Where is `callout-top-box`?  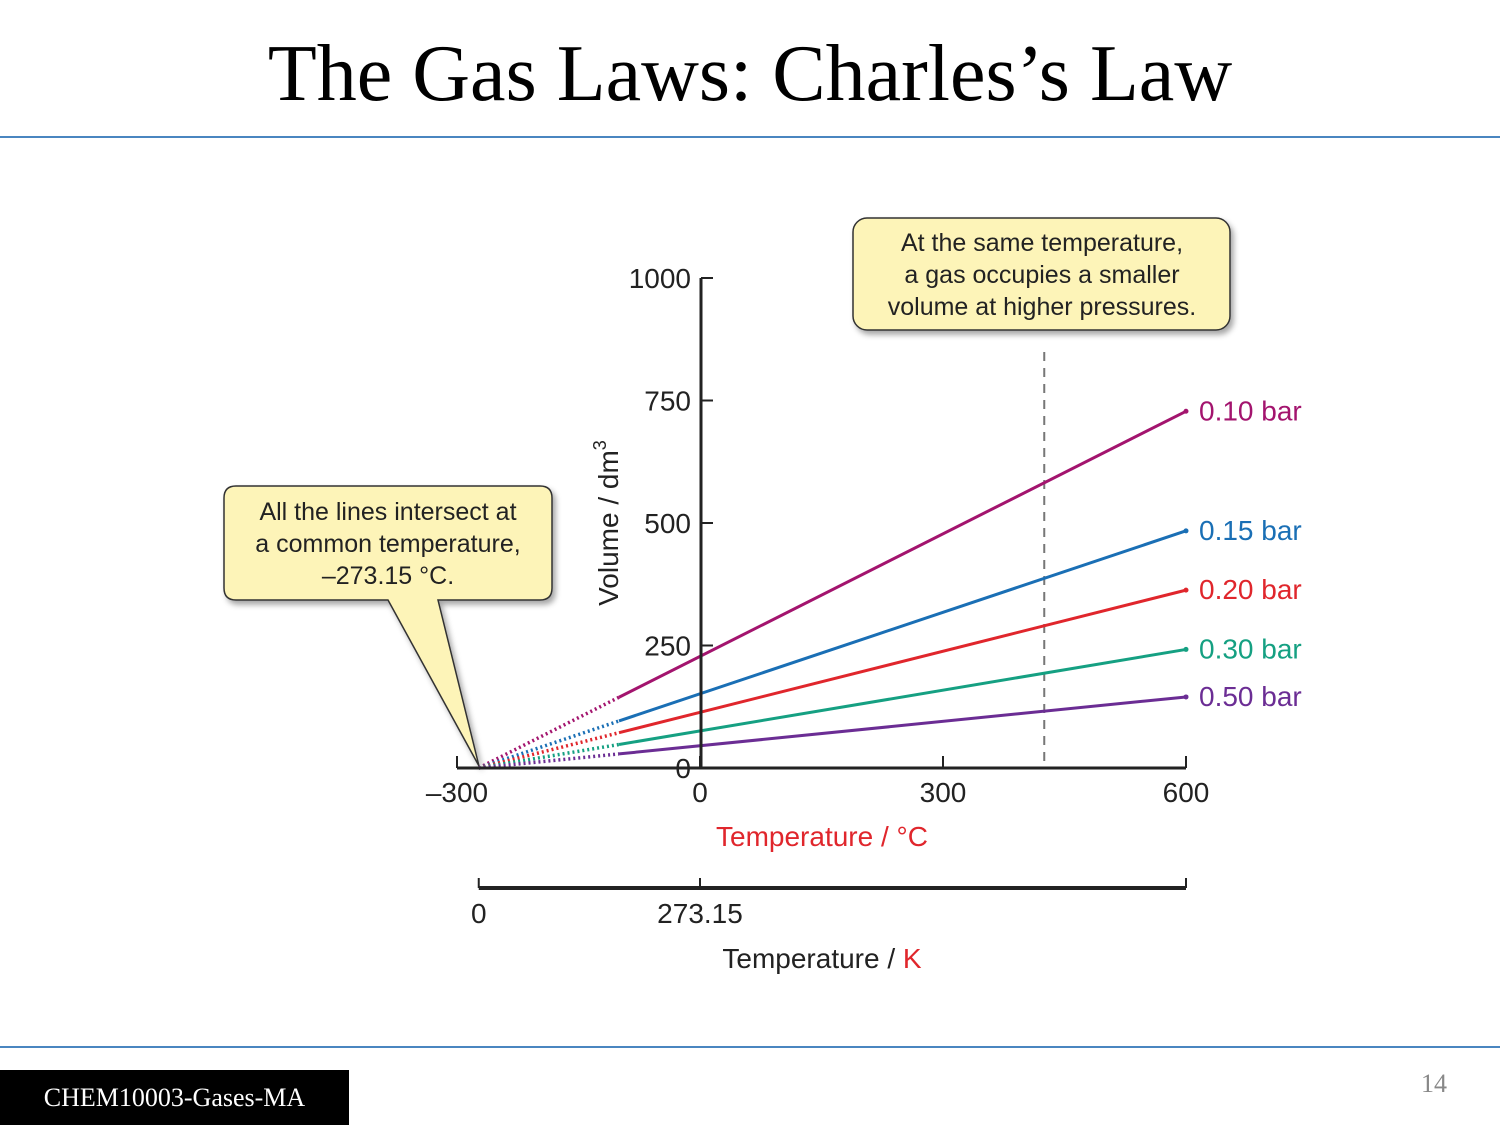 callout-top-box is located at coordinates (1041, 274).